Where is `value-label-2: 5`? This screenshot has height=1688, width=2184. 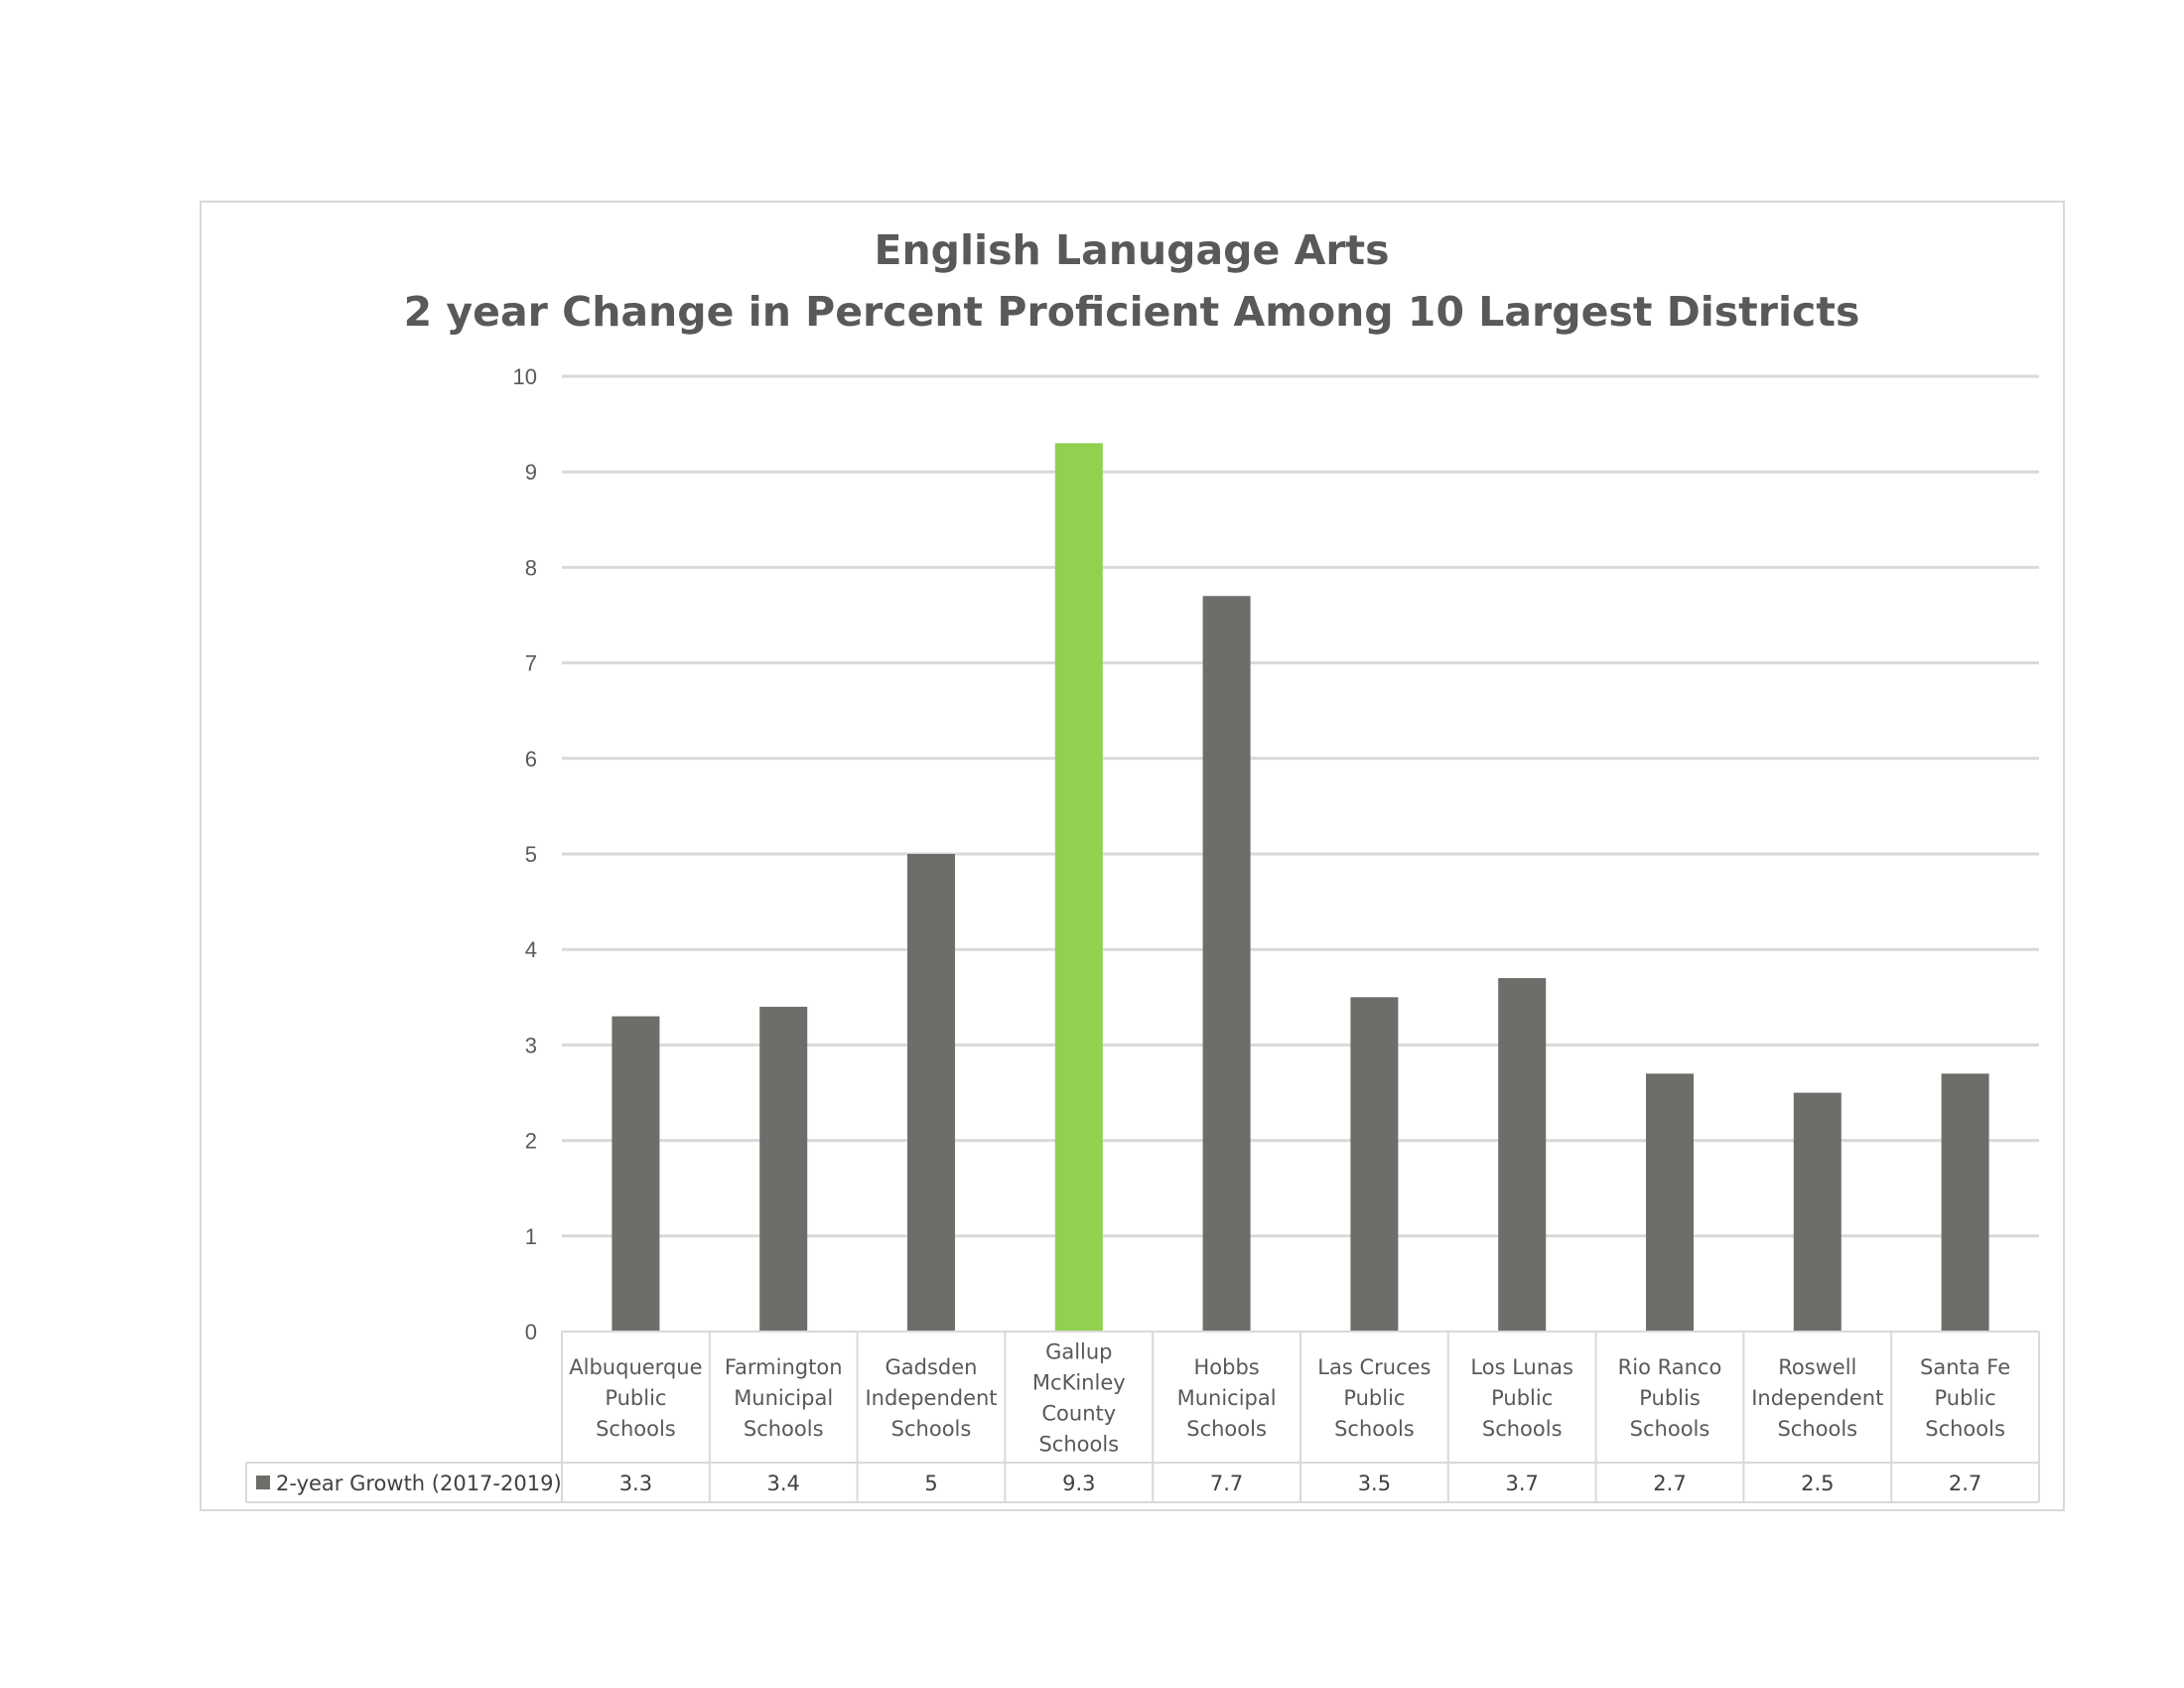 value-label-2: 5 is located at coordinates (930, 1483).